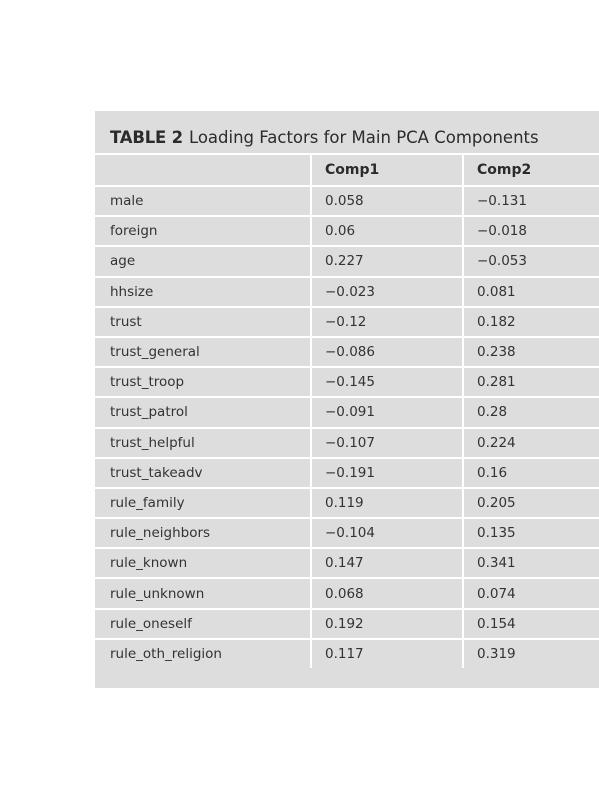 Image resolution: width=599 pixels, height=800 pixels. I want to click on table-row: rule_family 0.119 0.205, so click(347, 502).